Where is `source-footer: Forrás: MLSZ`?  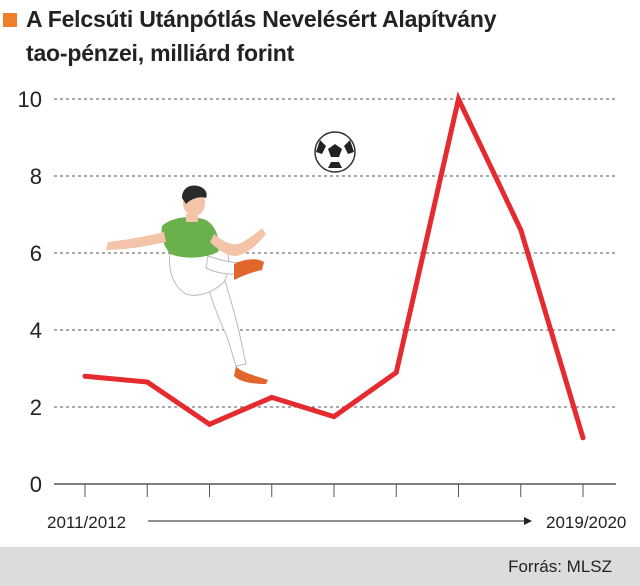 source-footer: Forrás: MLSZ is located at coordinates (320, 566).